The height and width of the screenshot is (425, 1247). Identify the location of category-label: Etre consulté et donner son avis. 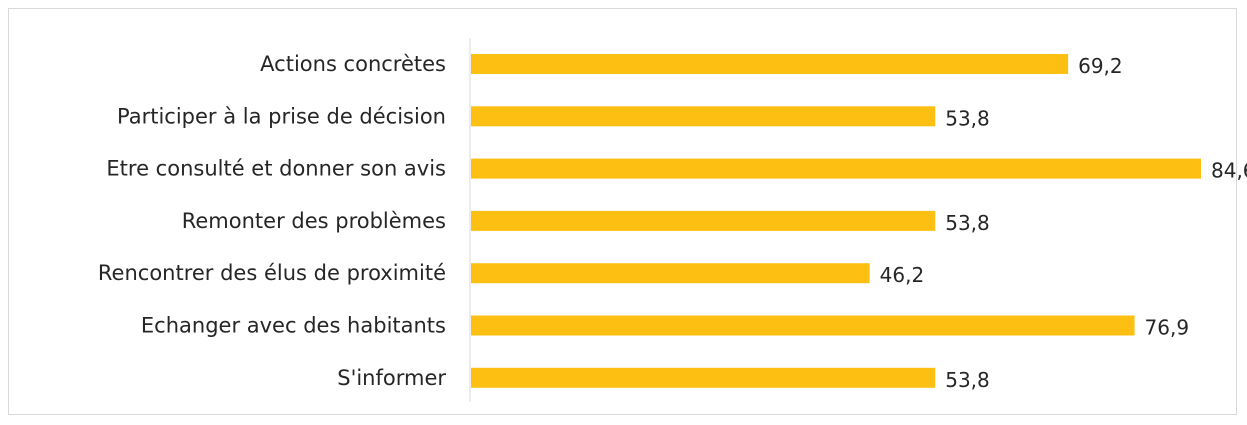
(276, 169).